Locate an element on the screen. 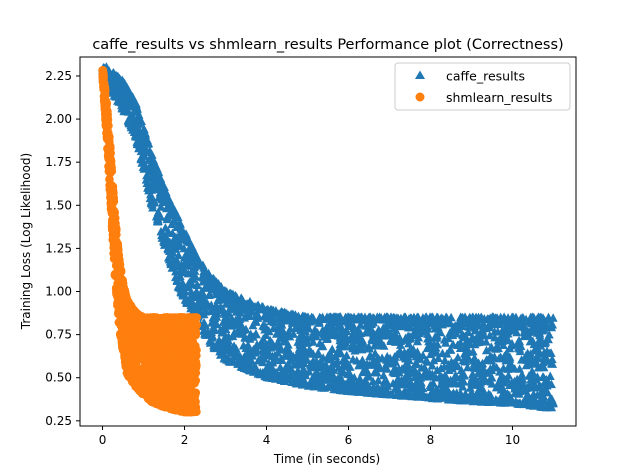 This screenshot has width=640, height=474. y-tick-label: 1.25 is located at coordinates (58, 248).